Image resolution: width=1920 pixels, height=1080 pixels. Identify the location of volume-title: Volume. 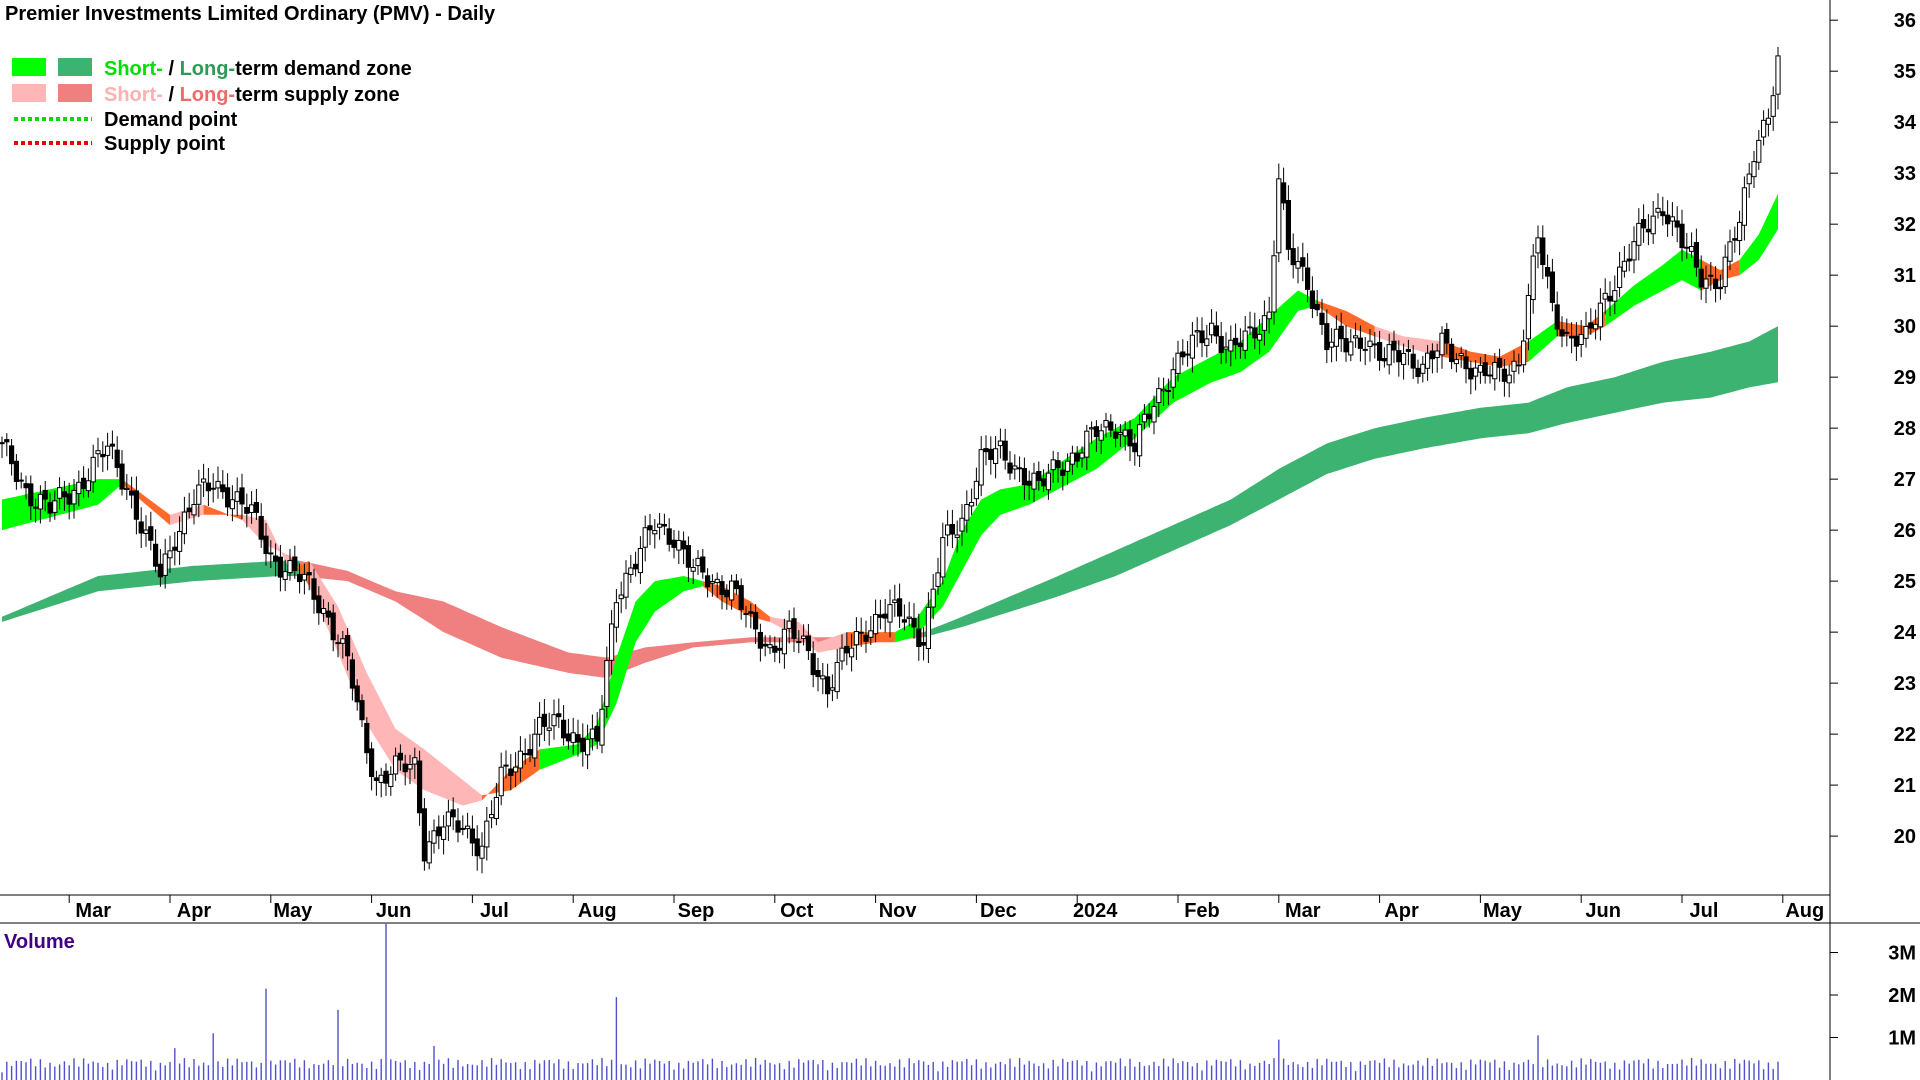
(39, 942).